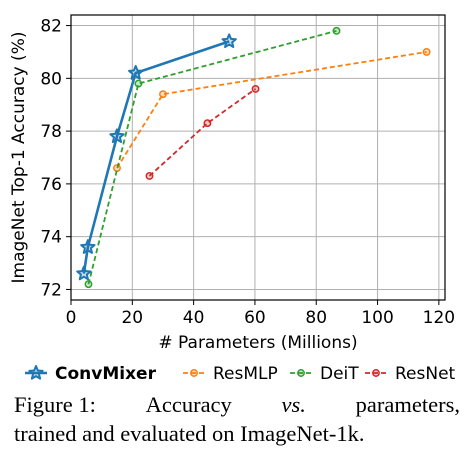  What do you see at coordinates (19, 158) in the screenshot?
I see `y-axis-label: ImageNet Top-1 Accuracy (%)` at bounding box center [19, 158].